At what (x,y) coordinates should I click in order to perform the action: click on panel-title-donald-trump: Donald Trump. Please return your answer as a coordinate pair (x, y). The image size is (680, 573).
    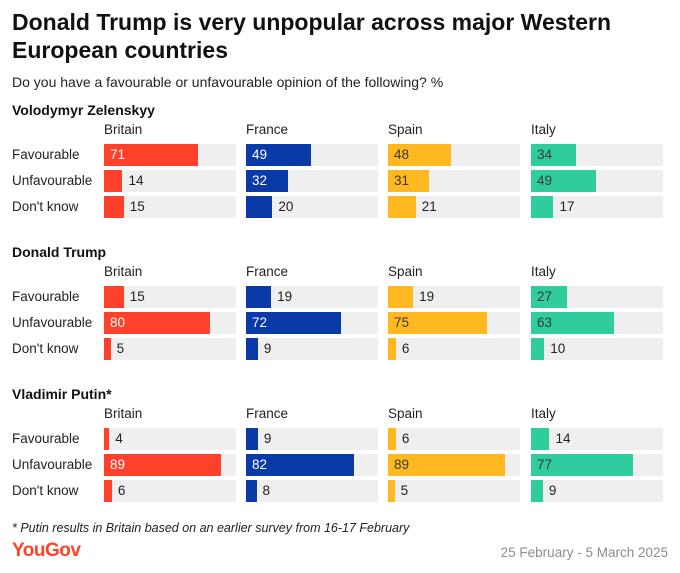
    Looking at the image, I should click on (59, 252).